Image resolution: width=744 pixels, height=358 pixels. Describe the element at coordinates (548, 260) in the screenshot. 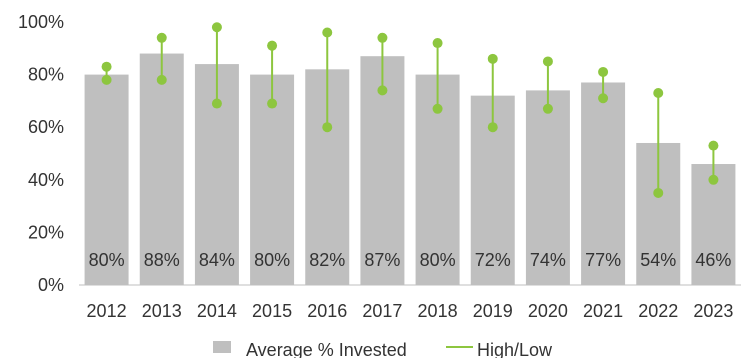

I see `data-label: 74%` at that location.